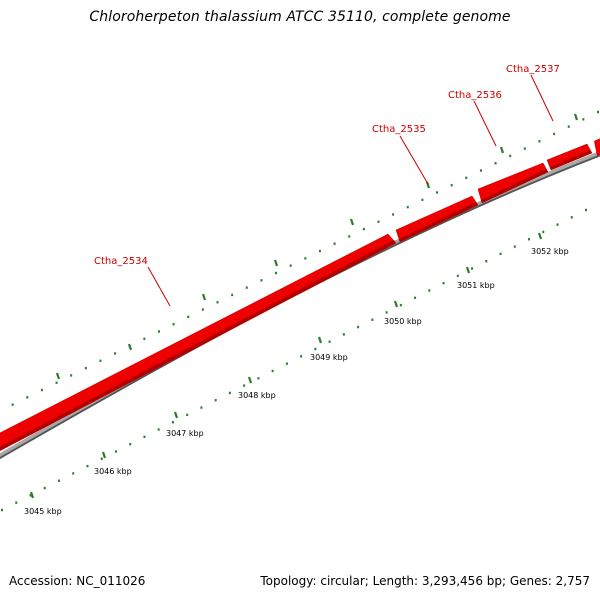 The width and height of the screenshot is (600, 600). What do you see at coordinates (329, 357) in the screenshot?
I see `scale-label: 3049 kbp` at bounding box center [329, 357].